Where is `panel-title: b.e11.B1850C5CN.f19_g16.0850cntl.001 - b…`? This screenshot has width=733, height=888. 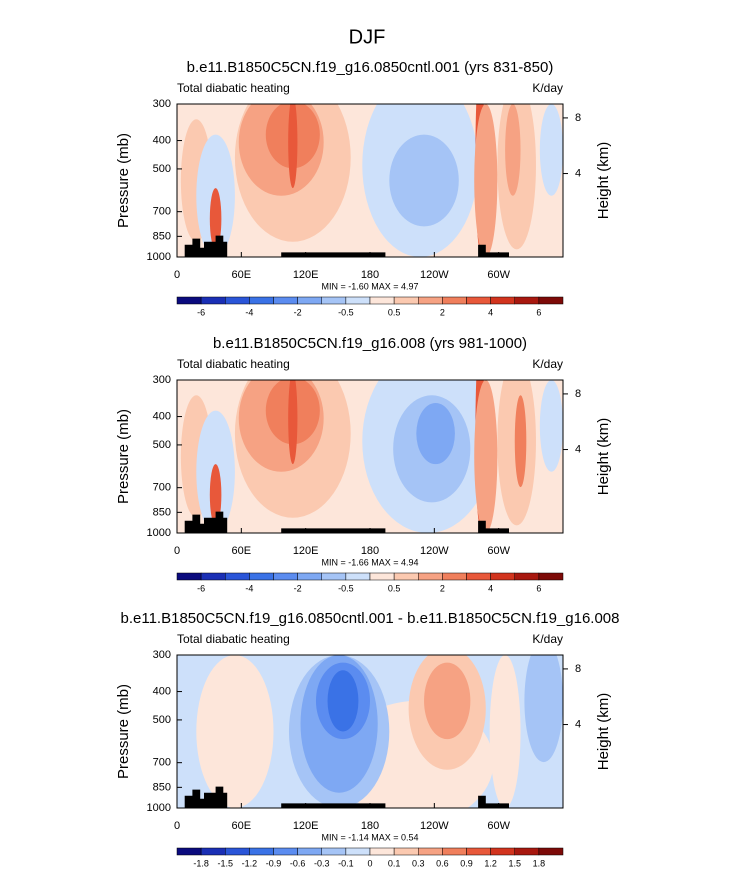 panel-title: b.e11.B1850C5CN.f19_g16.0850cntl.001 - b… is located at coordinates (370, 618).